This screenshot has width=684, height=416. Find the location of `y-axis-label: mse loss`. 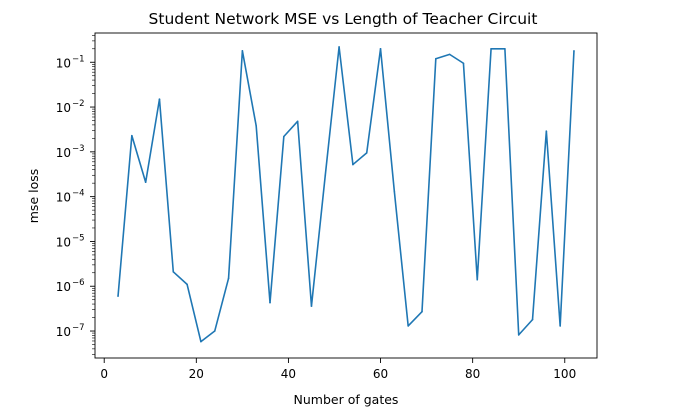

y-axis-label: mse loss is located at coordinates (33, 196).